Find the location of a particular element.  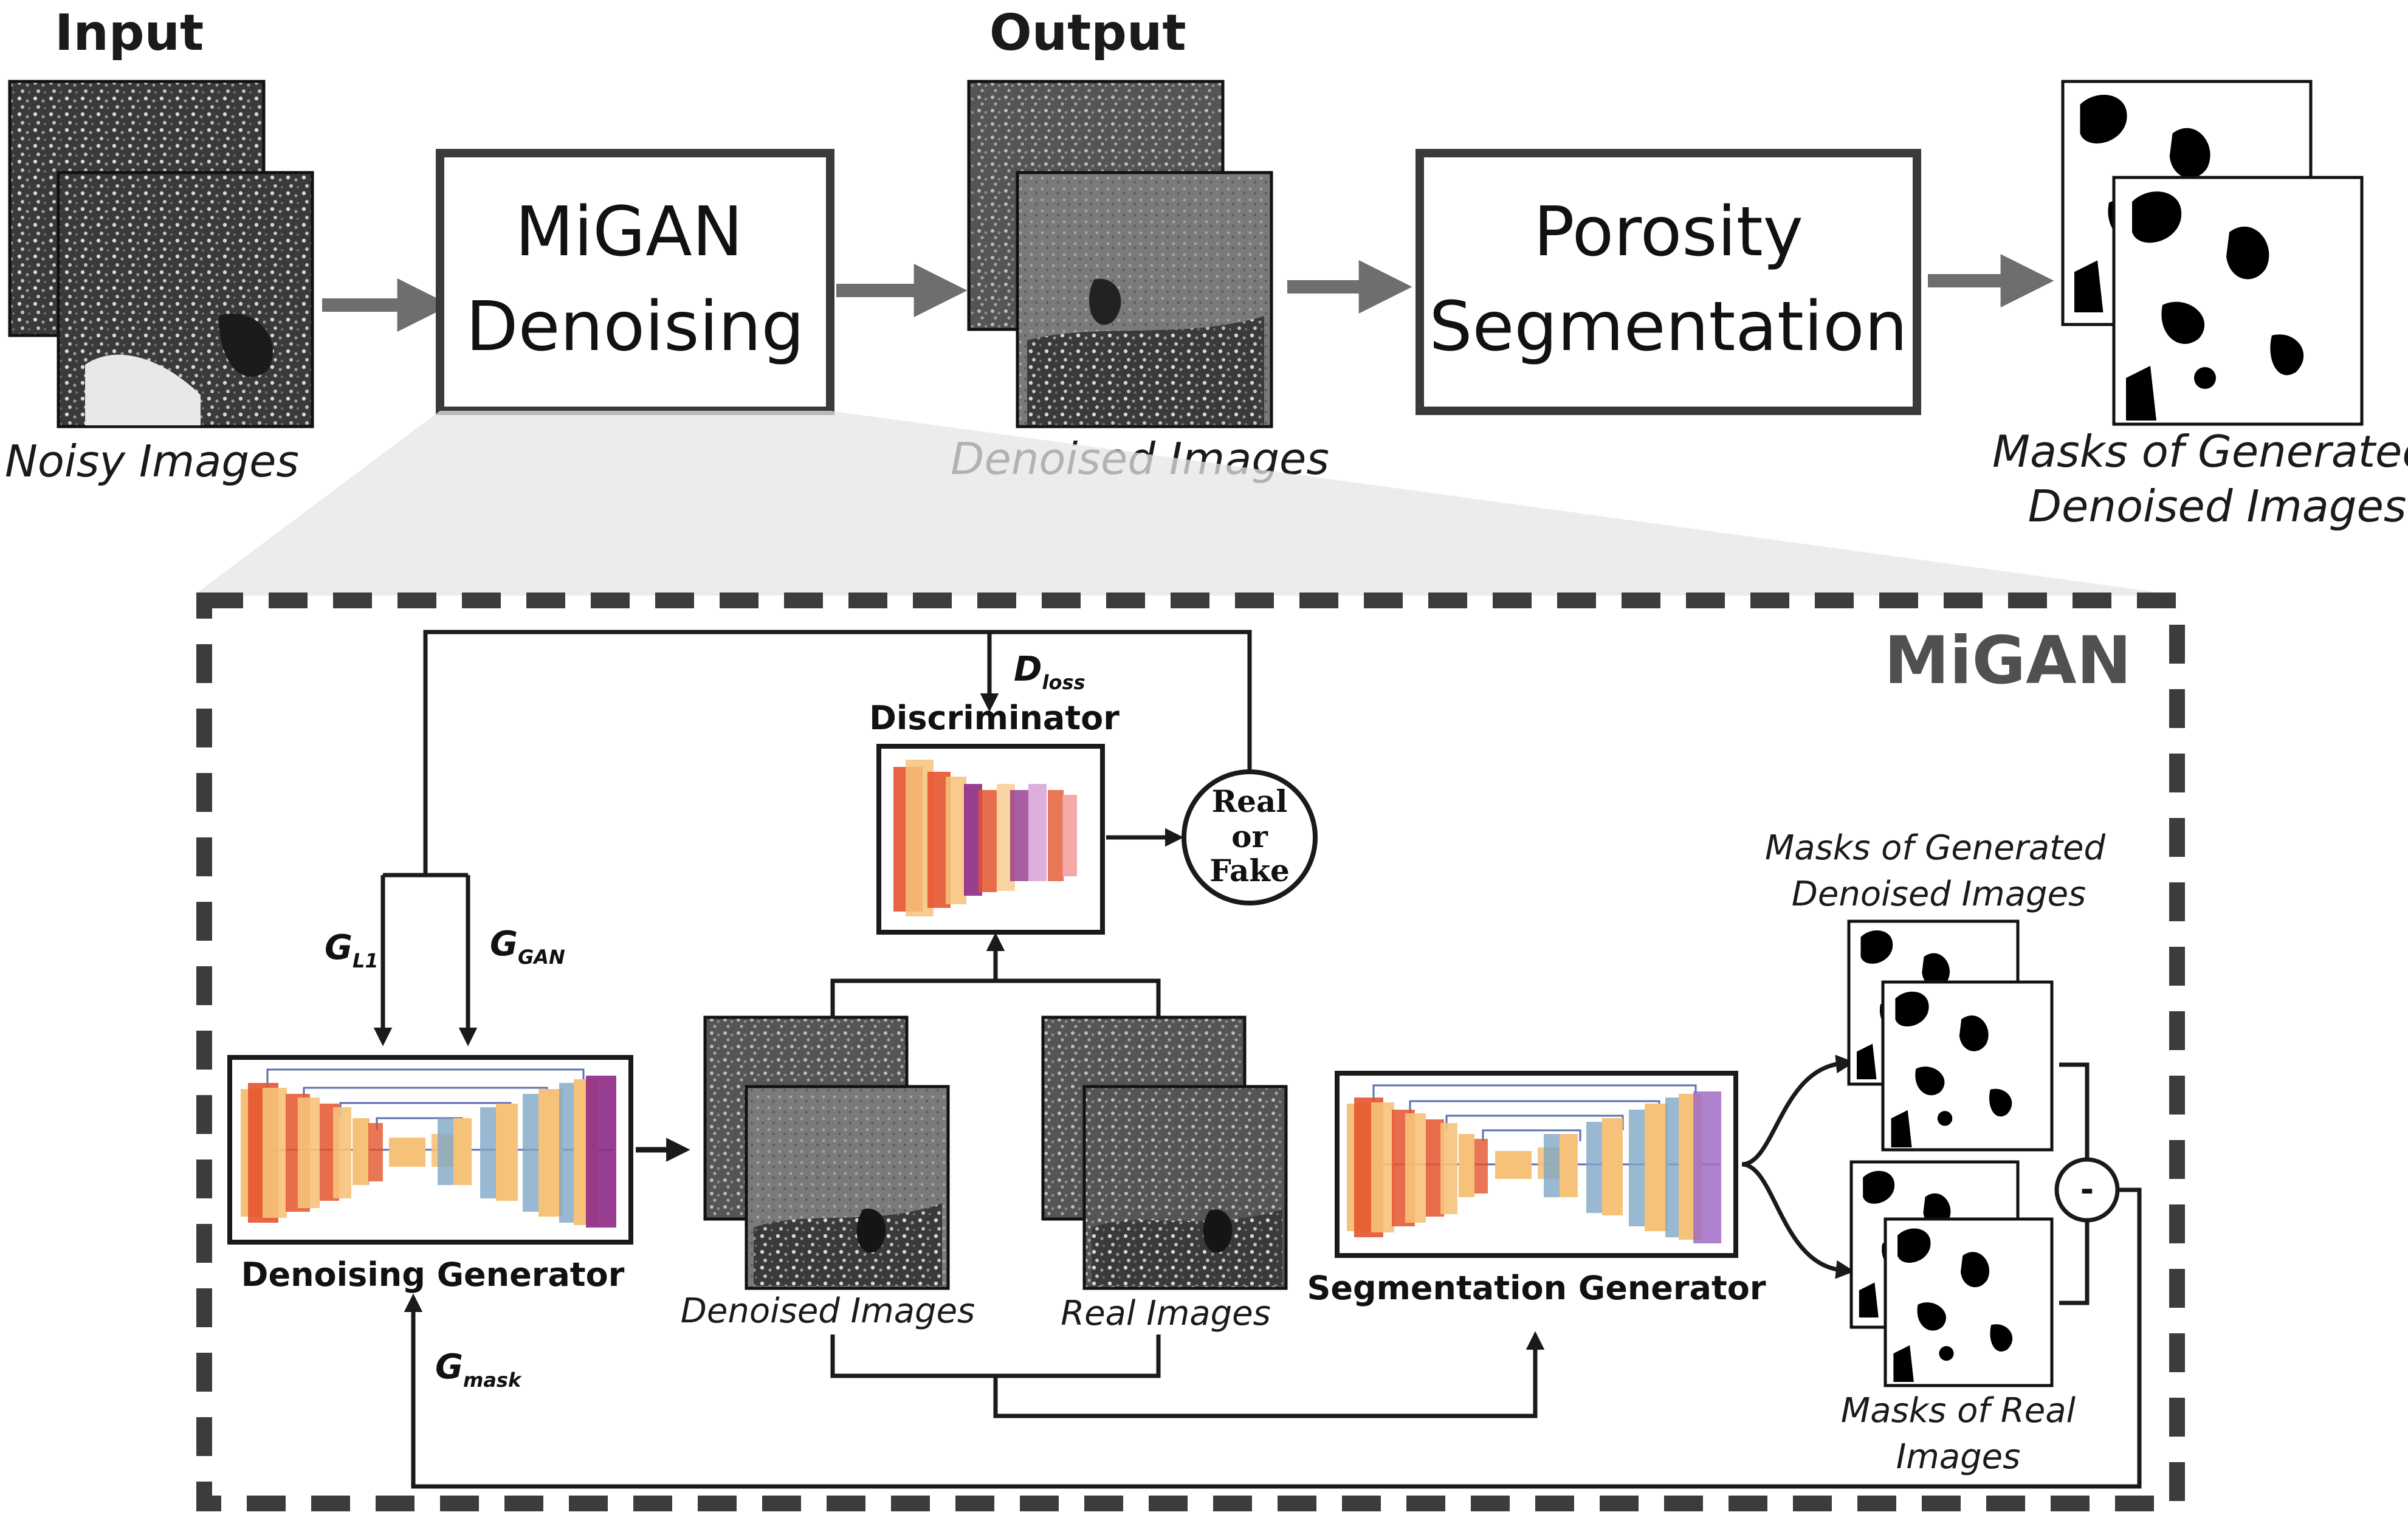

porosity-segmentation-box: Porosity Segmentation is located at coordinates (1668, 282).